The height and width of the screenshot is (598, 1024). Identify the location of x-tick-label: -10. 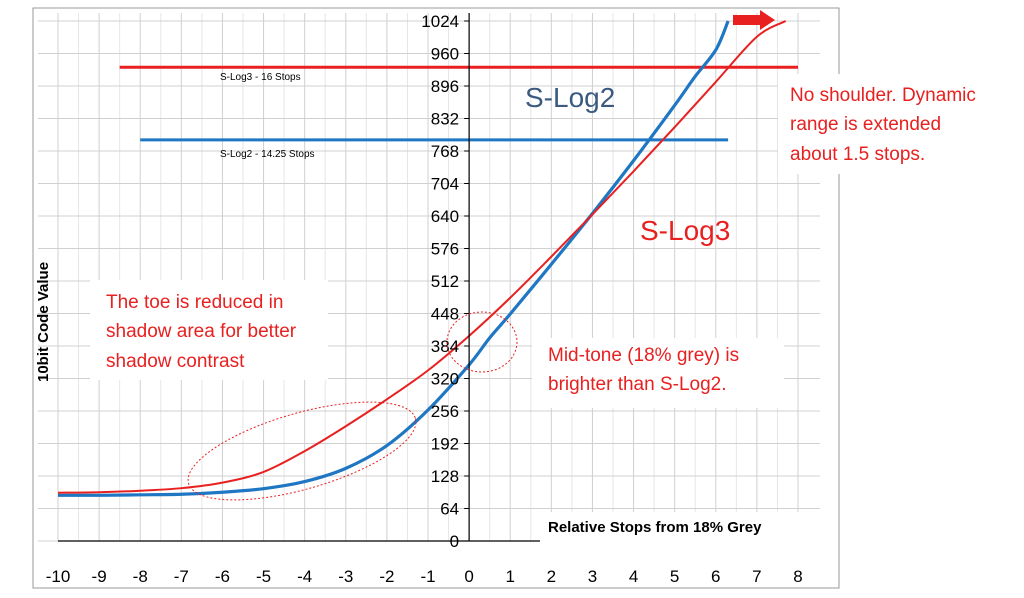
(58, 576).